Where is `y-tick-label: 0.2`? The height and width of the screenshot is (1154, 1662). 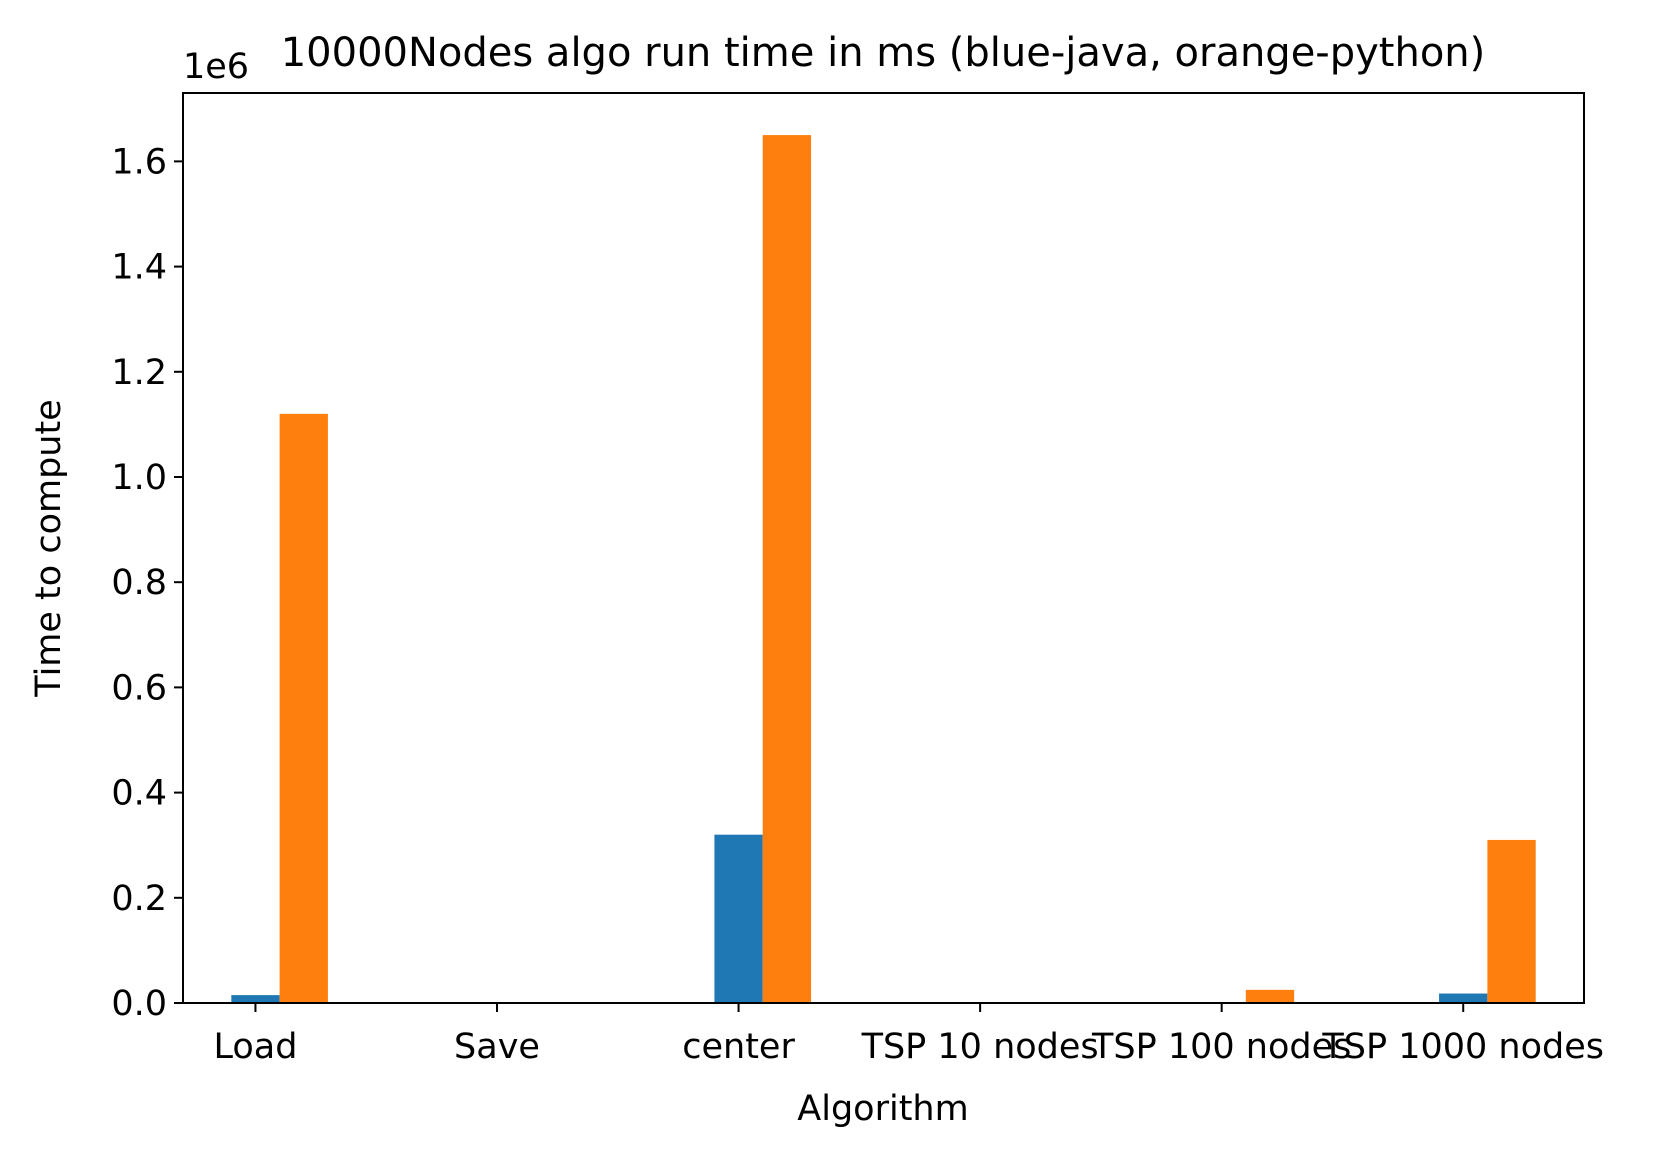
y-tick-label: 0.2 is located at coordinates (139, 899).